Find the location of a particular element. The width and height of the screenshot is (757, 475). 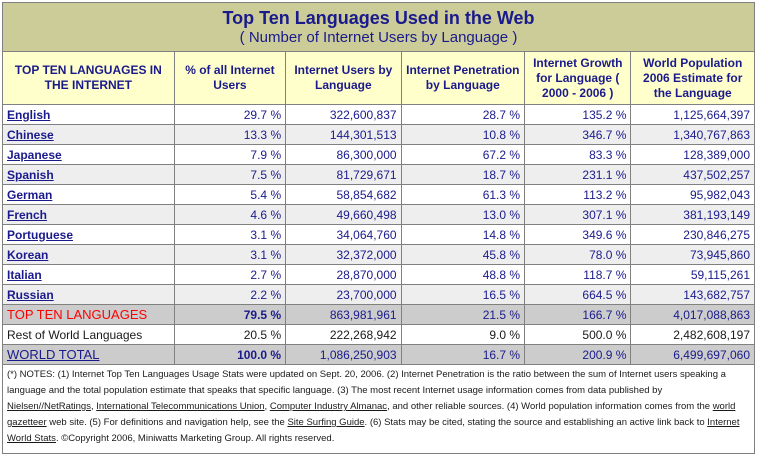

top-ten-growth: 166.7 % is located at coordinates (578, 314).